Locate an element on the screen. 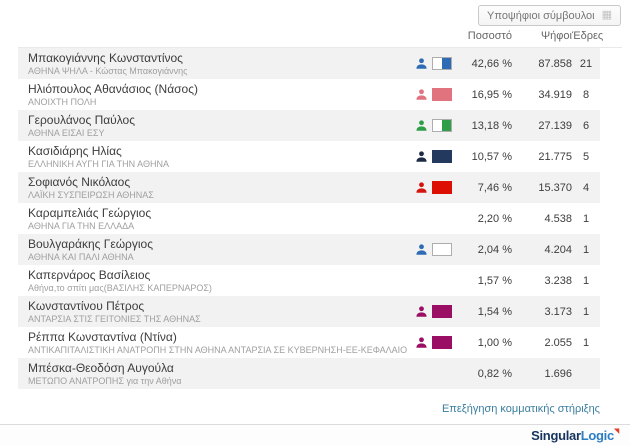 The width and height of the screenshot is (630, 446). percent-value: 2,20 % is located at coordinates (494, 218).